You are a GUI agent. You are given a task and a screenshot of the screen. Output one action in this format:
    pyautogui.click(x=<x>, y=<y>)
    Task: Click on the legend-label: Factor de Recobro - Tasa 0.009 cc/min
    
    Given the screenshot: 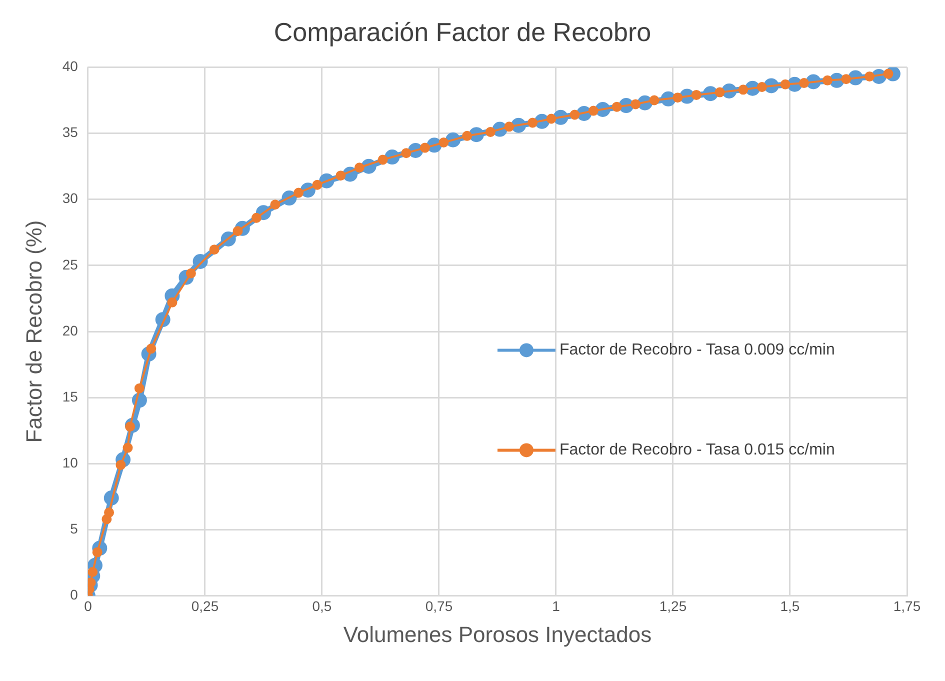 What is the action you would take?
    pyautogui.click(x=697, y=350)
    